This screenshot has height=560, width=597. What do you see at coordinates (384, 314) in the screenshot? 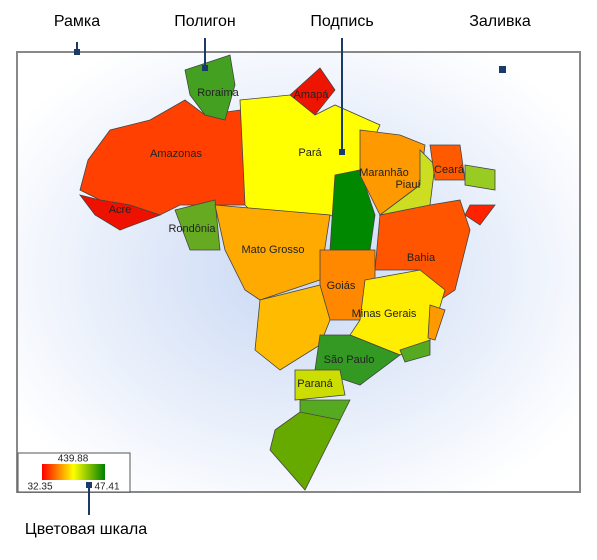
I see `region-label: Minas Gerais` at bounding box center [384, 314].